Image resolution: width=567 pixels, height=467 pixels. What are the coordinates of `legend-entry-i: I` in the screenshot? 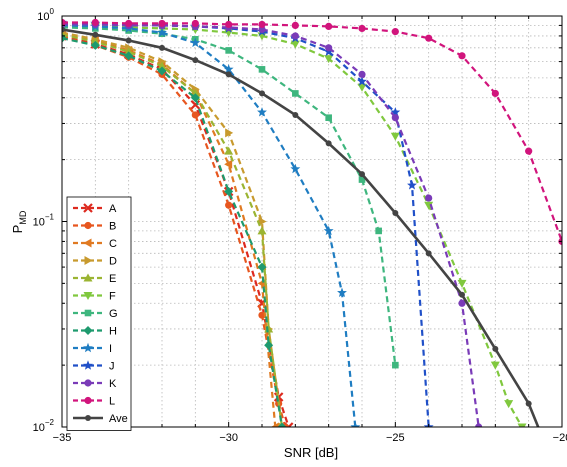 It's located at (92, 348).